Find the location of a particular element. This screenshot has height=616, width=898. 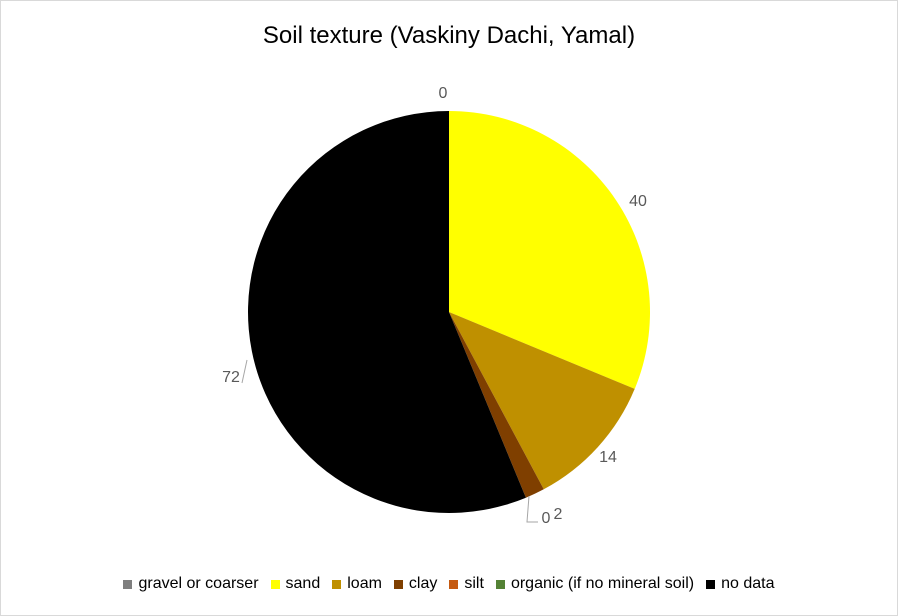

legend-item: silt is located at coordinates (466, 584).